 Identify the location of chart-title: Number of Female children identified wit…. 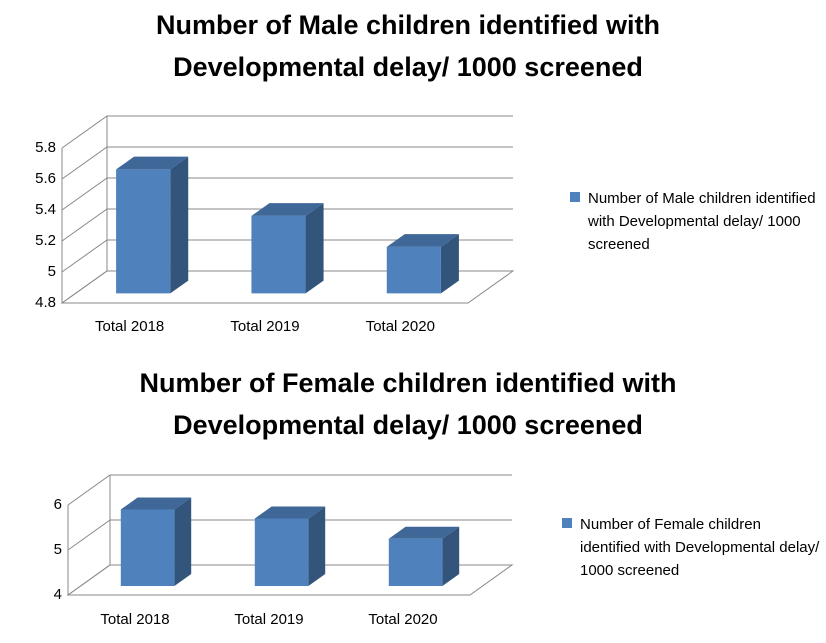
(408, 404).